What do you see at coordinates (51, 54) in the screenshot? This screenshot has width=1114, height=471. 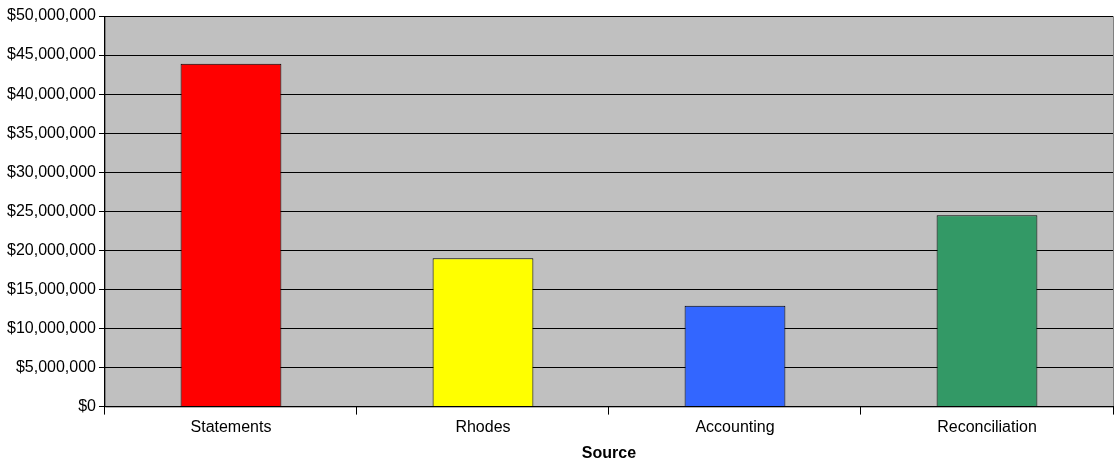 I see `y-tick-label: $45,000,000` at bounding box center [51, 54].